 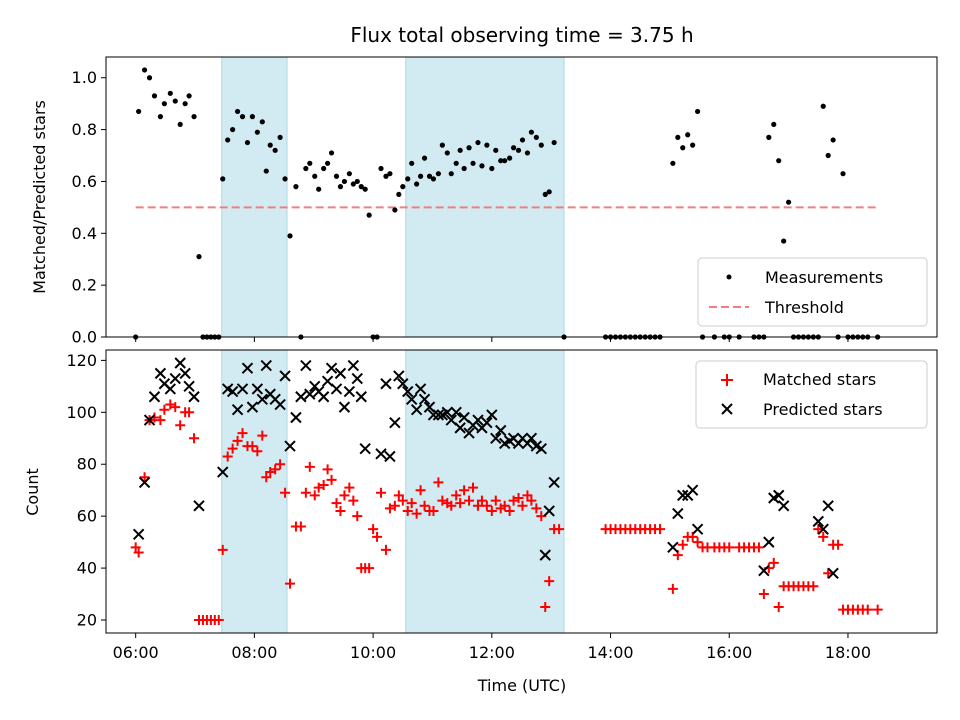 What do you see at coordinates (89, 207) in the screenshot?
I see `top-y-ticks: 0.0 0.2 0.4 0.6 0.8 1.0` at bounding box center [89, 207].